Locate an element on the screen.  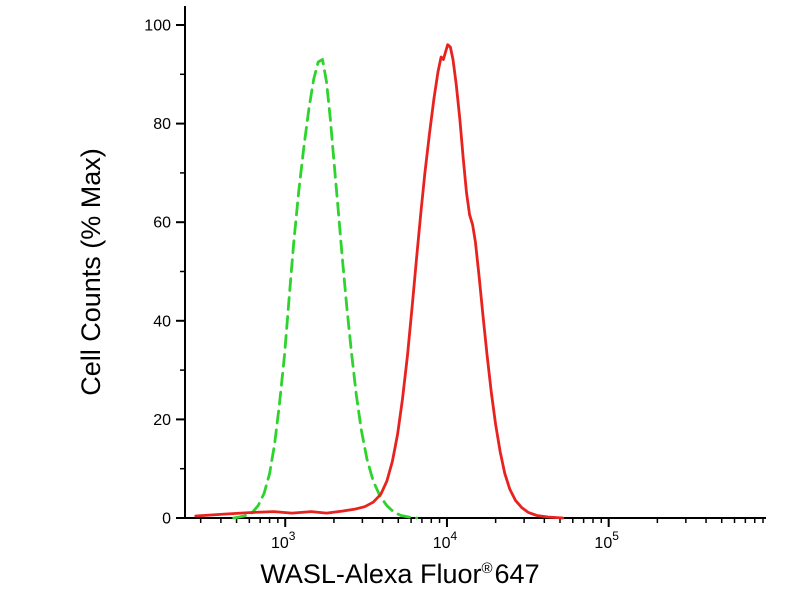
y-tick-label: 100 is located at coordinates (157, 26).